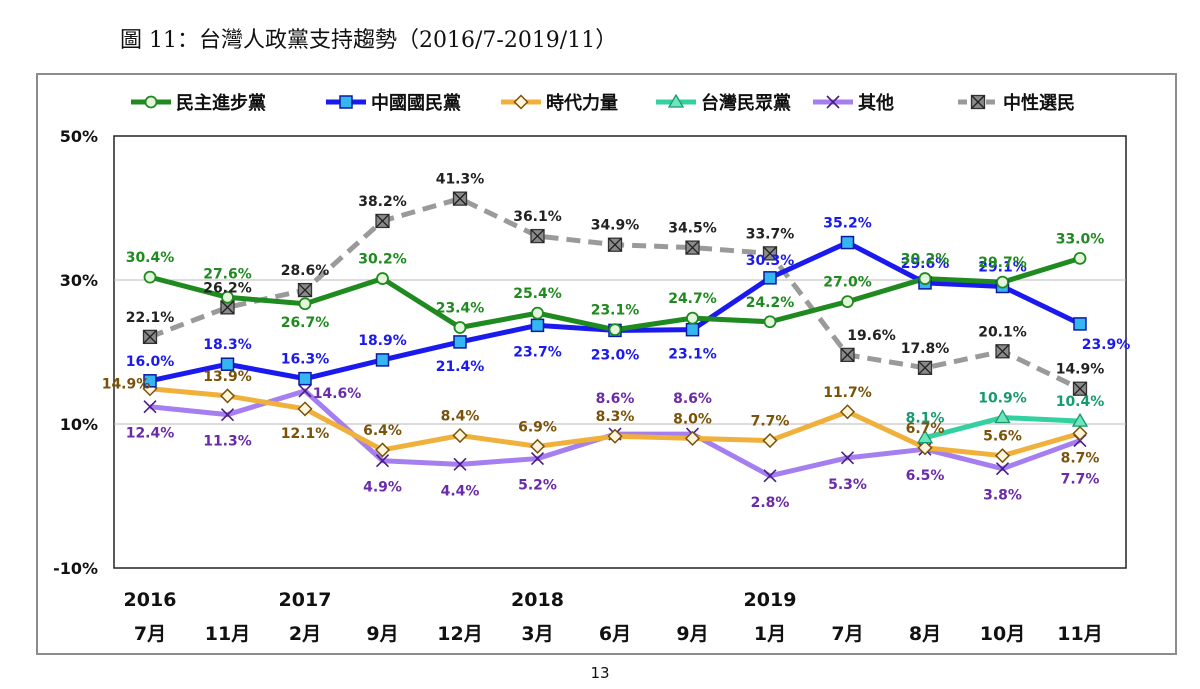 This screenshot has width=1200, height=689. What do you see at coordinates (79, 136) in the screenshot?
I see `y-tick-label: 50%` at bounding box center [79, 136].